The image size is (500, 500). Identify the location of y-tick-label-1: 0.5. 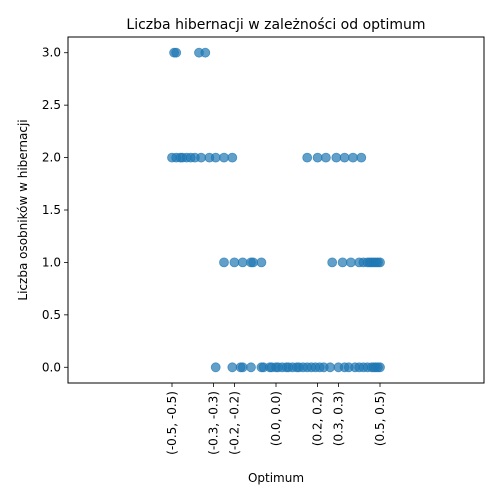
(51, 315).